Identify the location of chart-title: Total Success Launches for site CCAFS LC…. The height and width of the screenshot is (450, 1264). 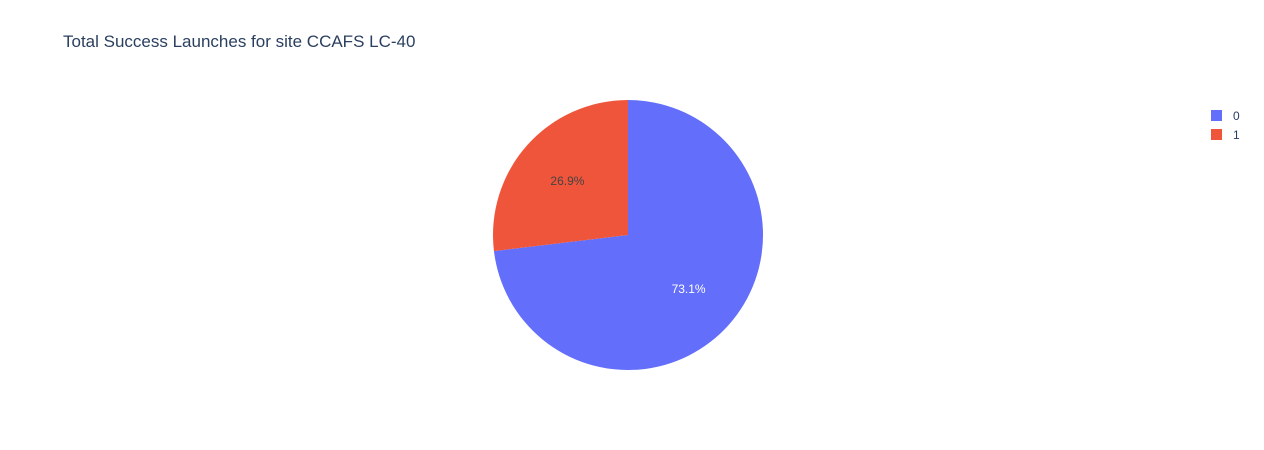
(239, 41).